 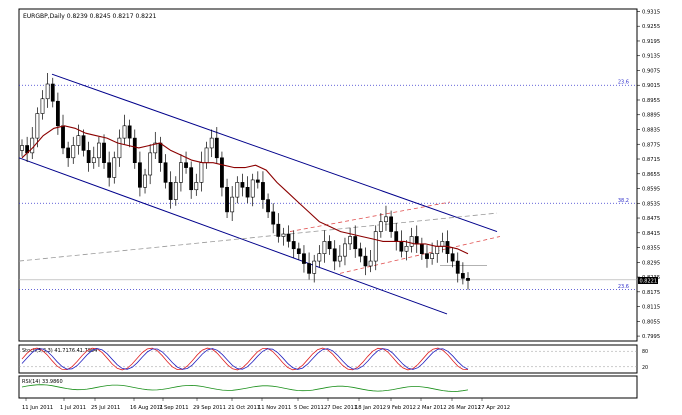 What do you see at coordinates (651, 308) in the screenshot?
I see `y-tick-label: 0.8115` at bounding box center [651, 308].